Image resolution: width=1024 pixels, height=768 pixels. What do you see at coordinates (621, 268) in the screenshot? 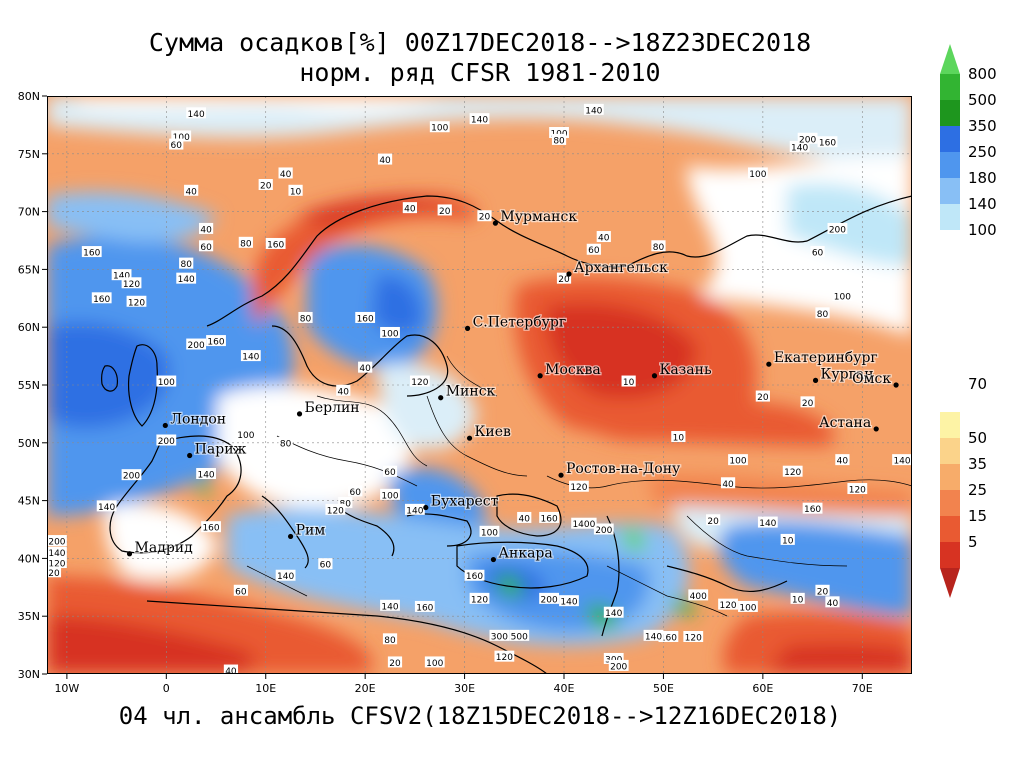
I see `city-label: Архангельск` at bounding box center [621, 268].